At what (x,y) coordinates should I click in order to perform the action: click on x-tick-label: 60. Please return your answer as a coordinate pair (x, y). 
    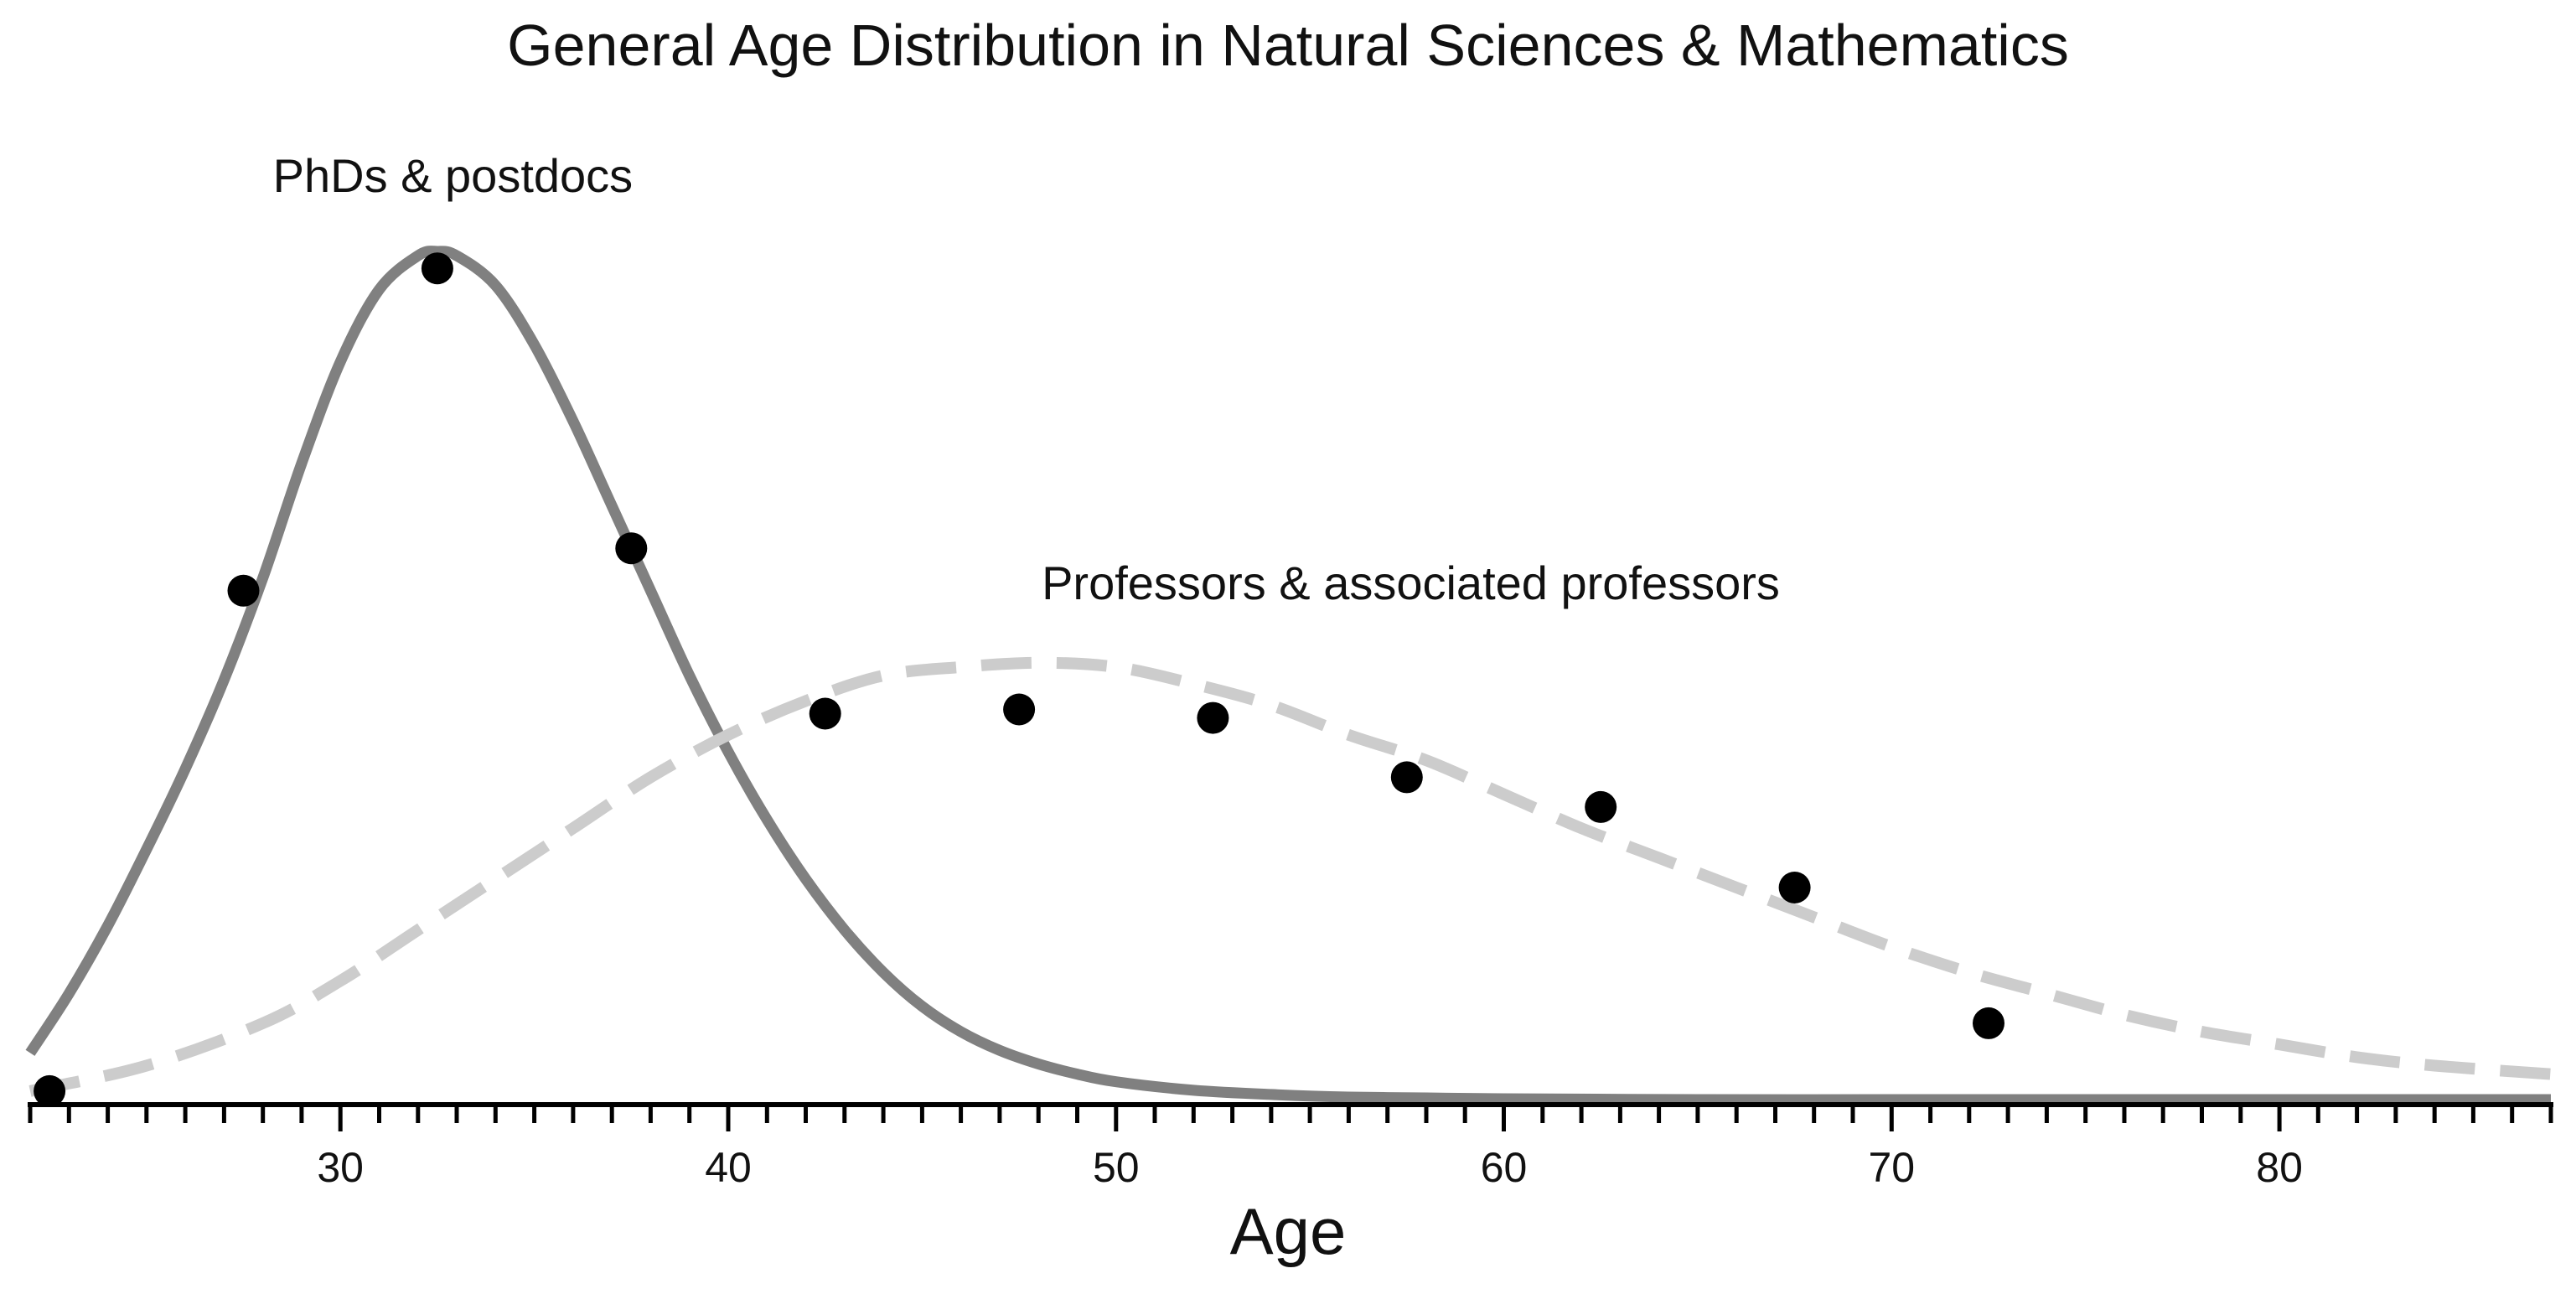
    Looking at the image, I should click on (1504, 1167).